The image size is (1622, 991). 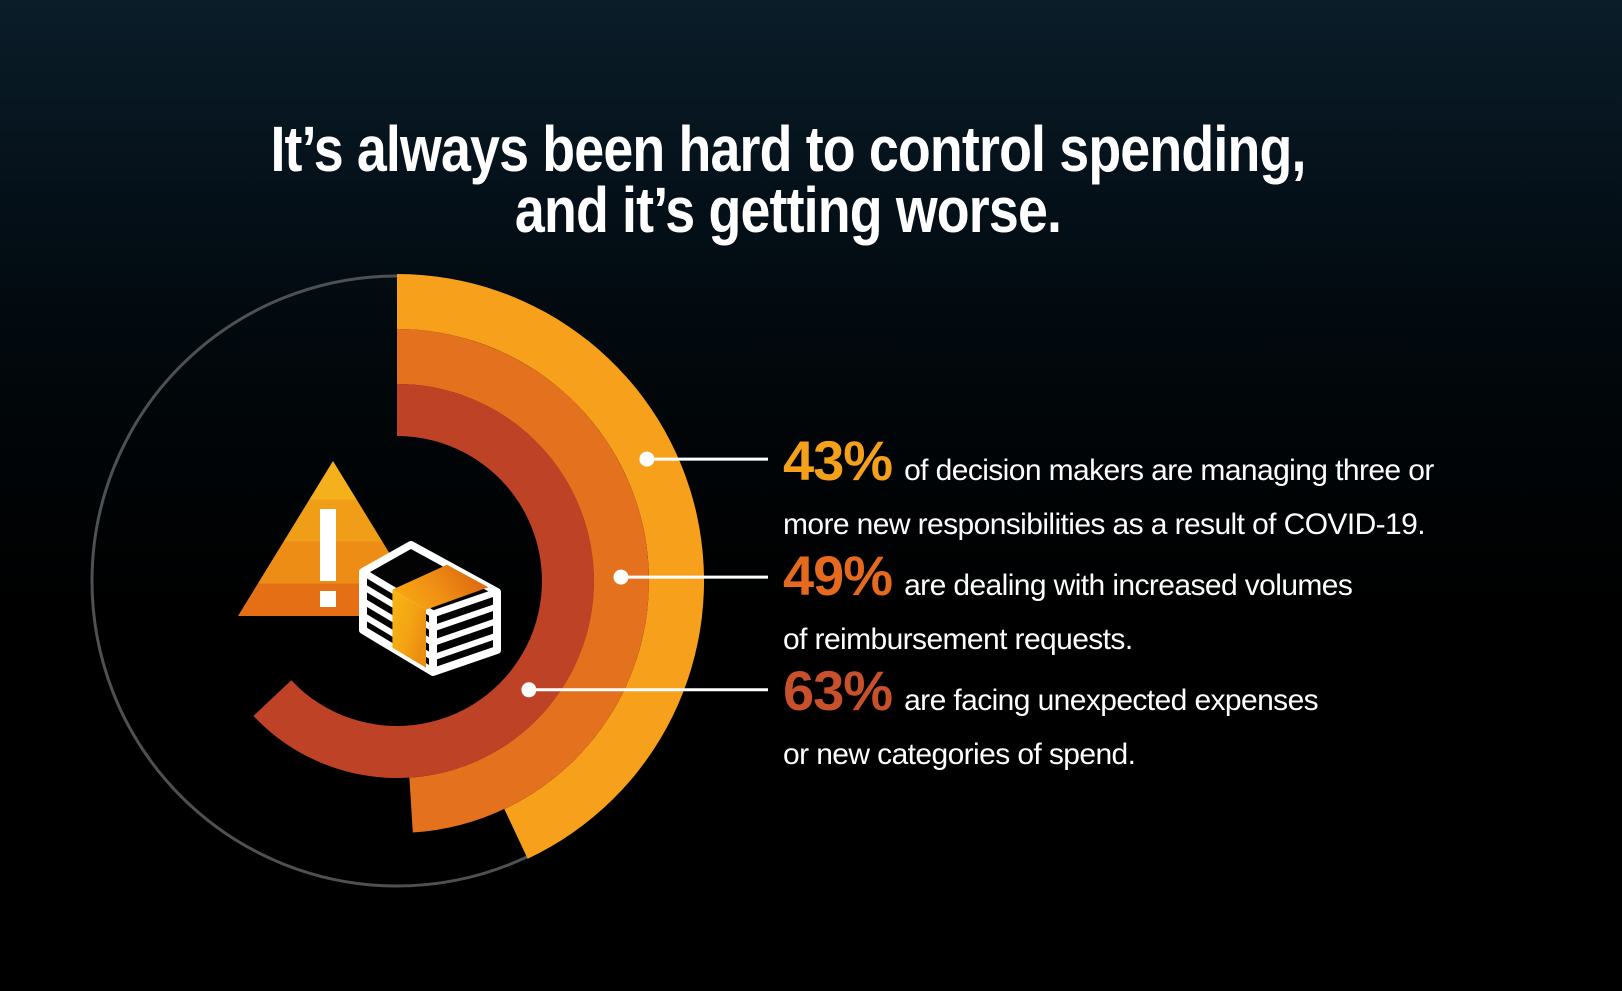 I want to click on stat-text-line1: are dealing with increased volumes, so click(x=1128, y=585).